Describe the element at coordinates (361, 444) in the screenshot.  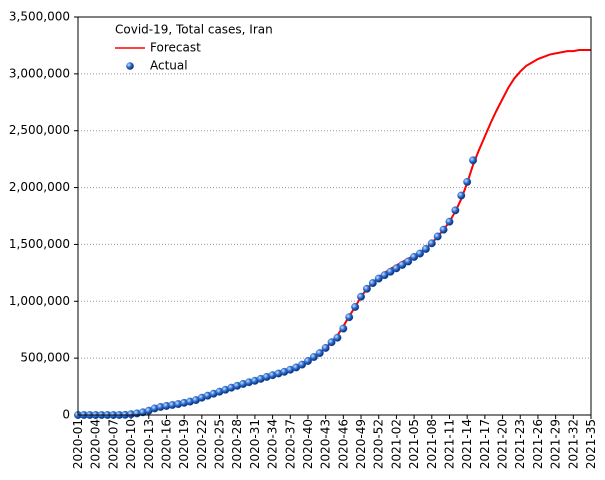
I see `x-tick-label: 2020-49` at that location.